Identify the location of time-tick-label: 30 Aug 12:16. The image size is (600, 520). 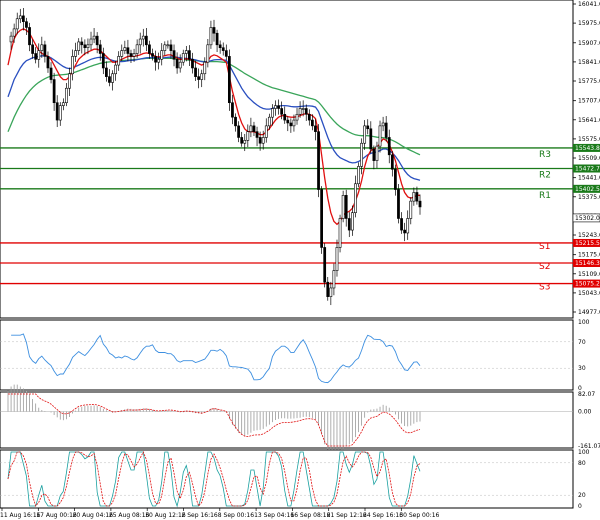
(165, 515).